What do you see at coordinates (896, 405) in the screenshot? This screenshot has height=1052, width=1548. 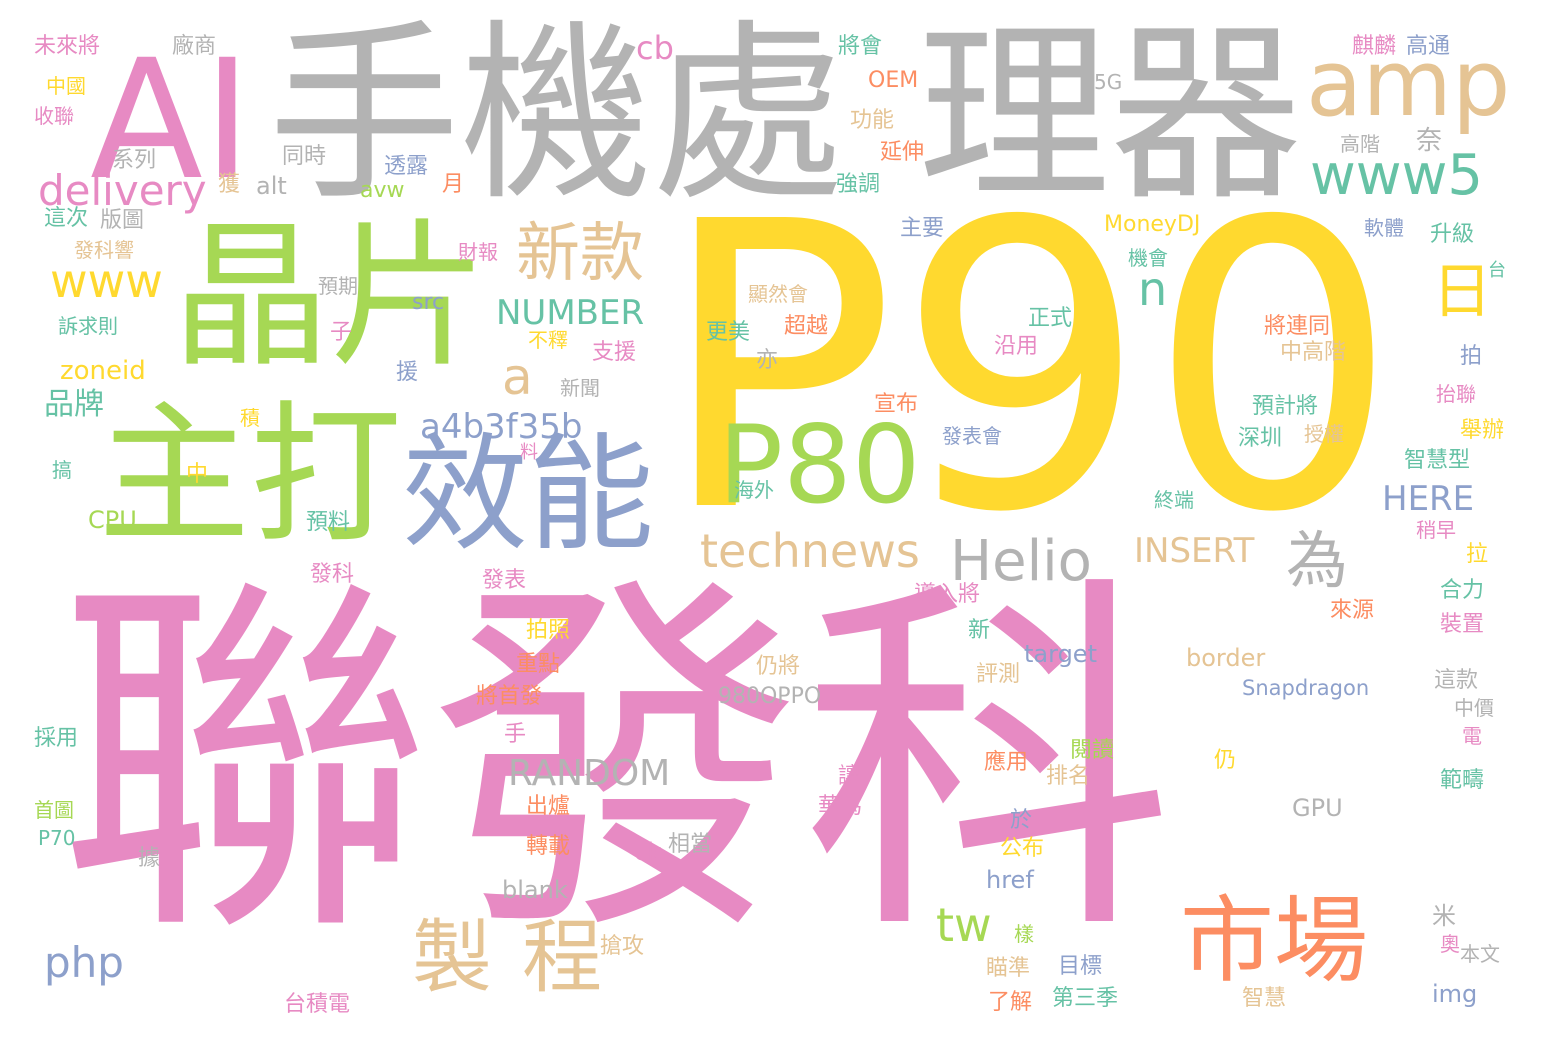 I see `word-xuanbu: 宣布` at bounding box center [896, 405].